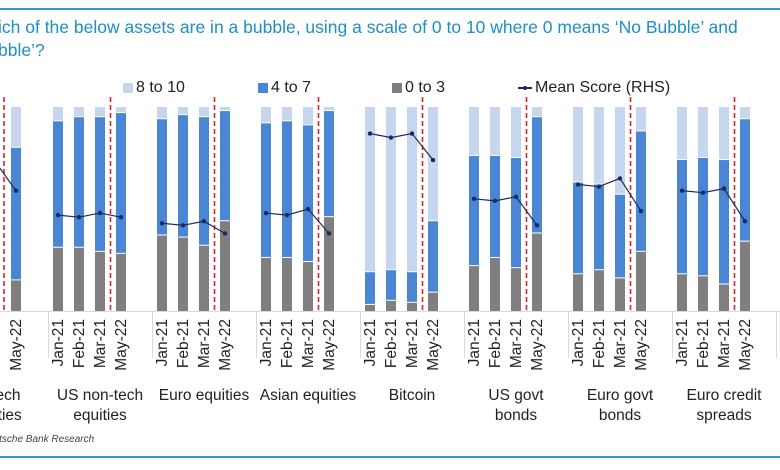 The height and width of the screenshot is (470, 780). I want to click on category-label-us-tech-equities: ech ities, so click(11, 405).